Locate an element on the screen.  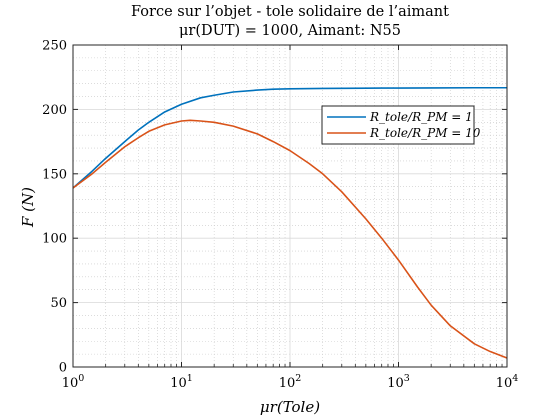
x-axis-label: μr(Tole) is located at coordinates (290, 407).